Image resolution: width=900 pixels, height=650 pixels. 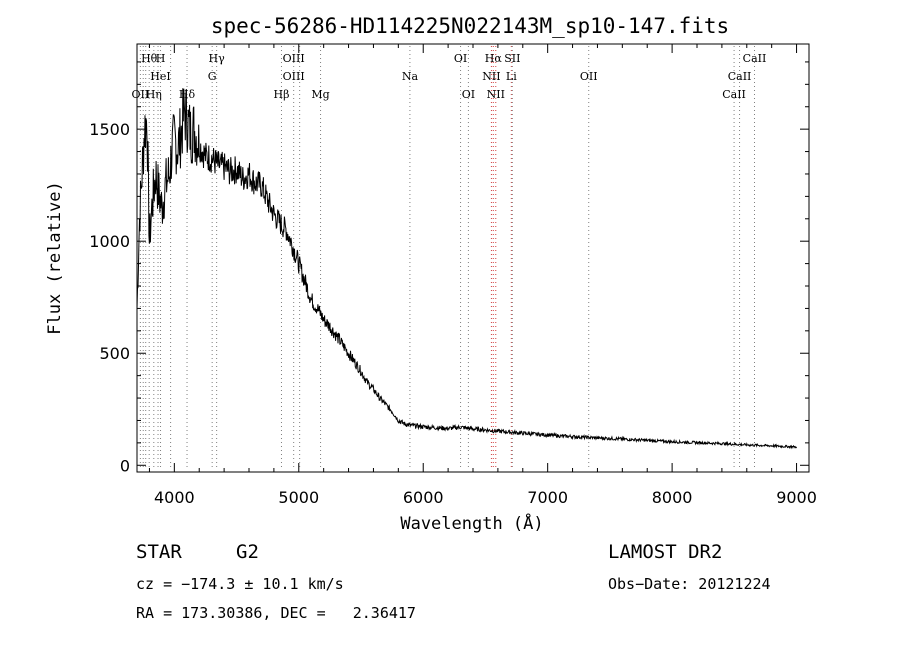 I want to click on line-label: Hθ, so click(x=149, y=58).